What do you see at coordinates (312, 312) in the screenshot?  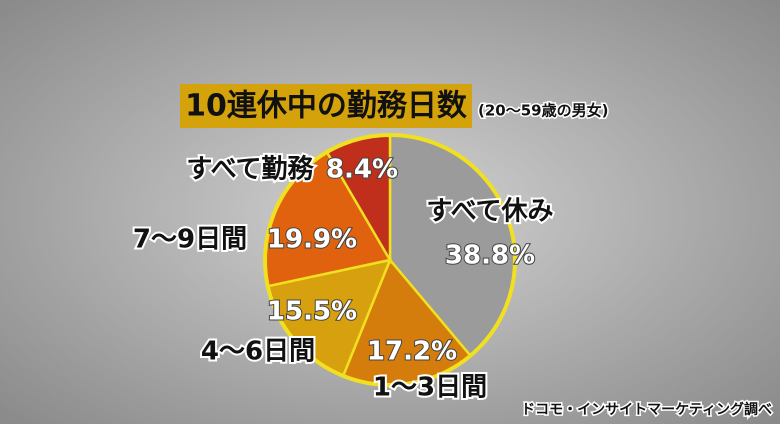 I see `value-label: 15.5%` at bounding box center [312, 312].